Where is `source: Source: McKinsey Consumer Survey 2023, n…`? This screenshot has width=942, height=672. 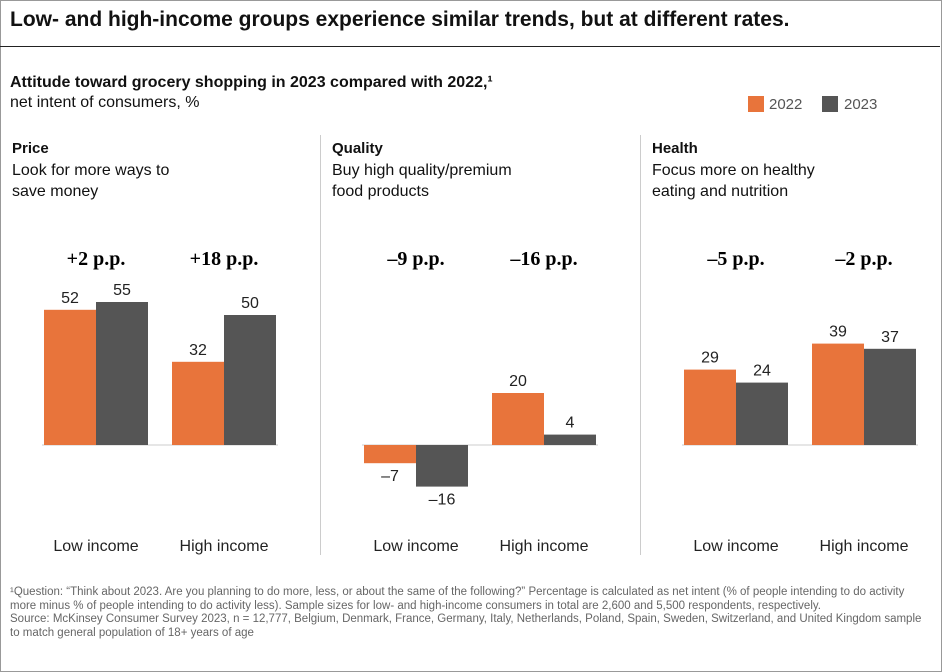
source: Source: McKinsey Consumer Survey 2023, n… is located at coordinates (466, 626).